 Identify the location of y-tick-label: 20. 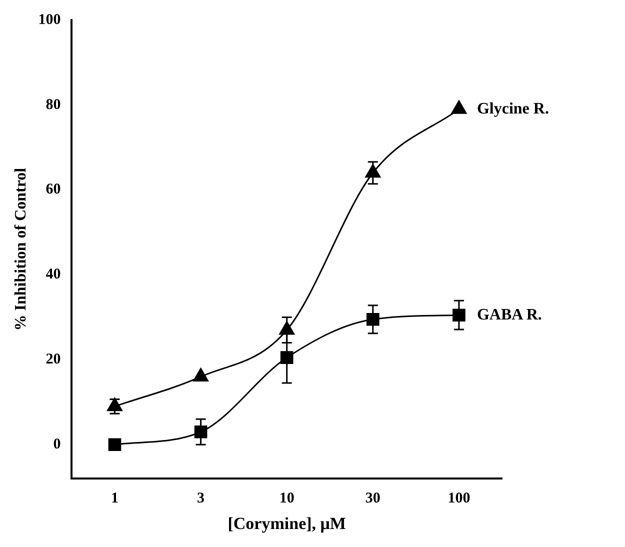
(53, 360).